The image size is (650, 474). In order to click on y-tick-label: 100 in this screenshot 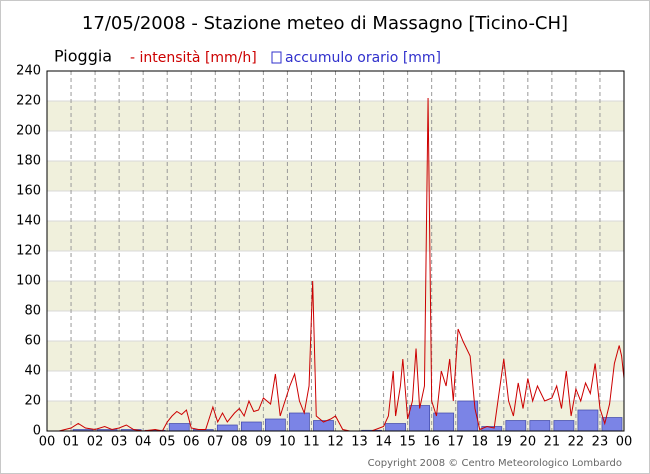, I will do `click(28, 281)`.